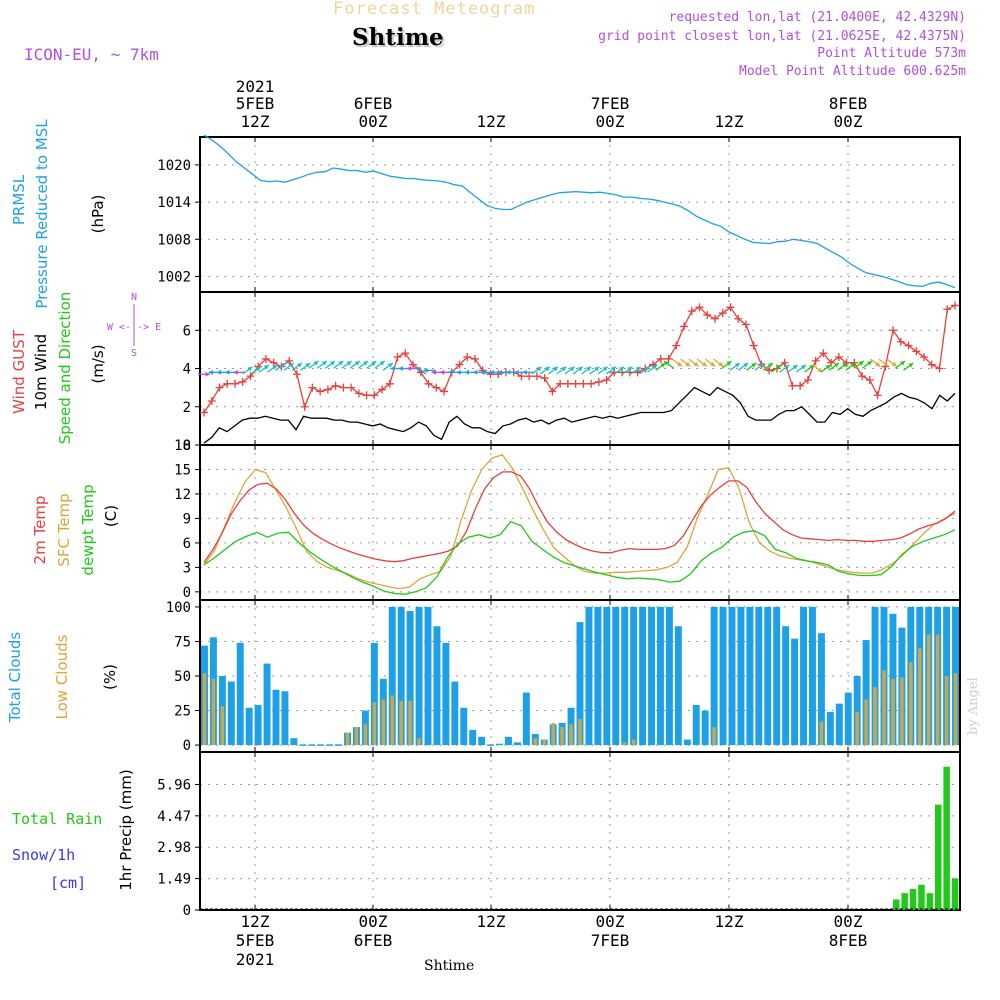  Describe the element at coordinates (610, 103) in the screenshot. I see `top-time-date: 7FEB` at that location.